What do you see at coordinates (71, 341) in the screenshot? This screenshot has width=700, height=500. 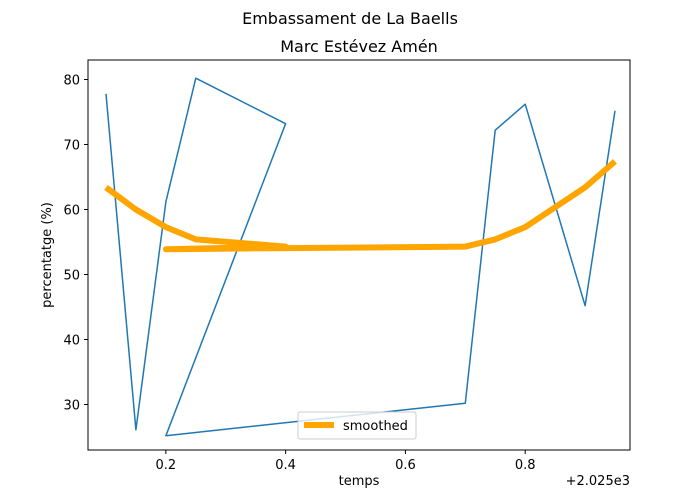 I see `y-tick-label: 40` at bounding box center [71, 341].